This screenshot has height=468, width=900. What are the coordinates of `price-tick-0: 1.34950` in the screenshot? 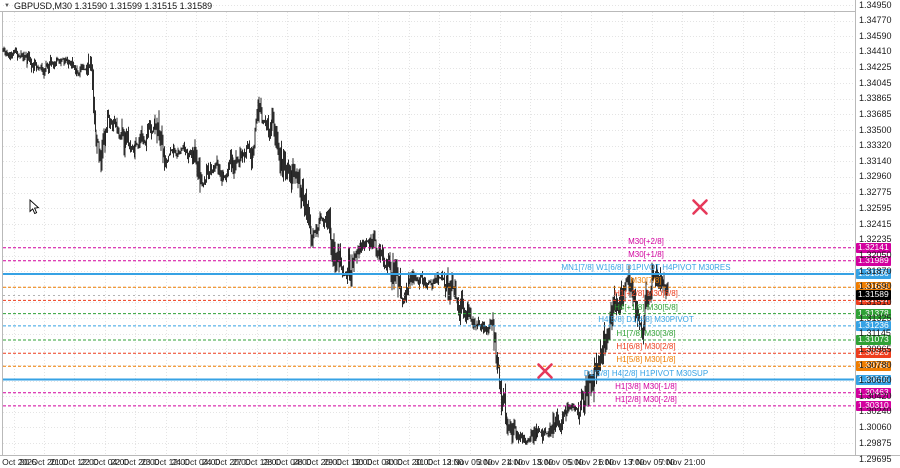 It's located at (875, 5).